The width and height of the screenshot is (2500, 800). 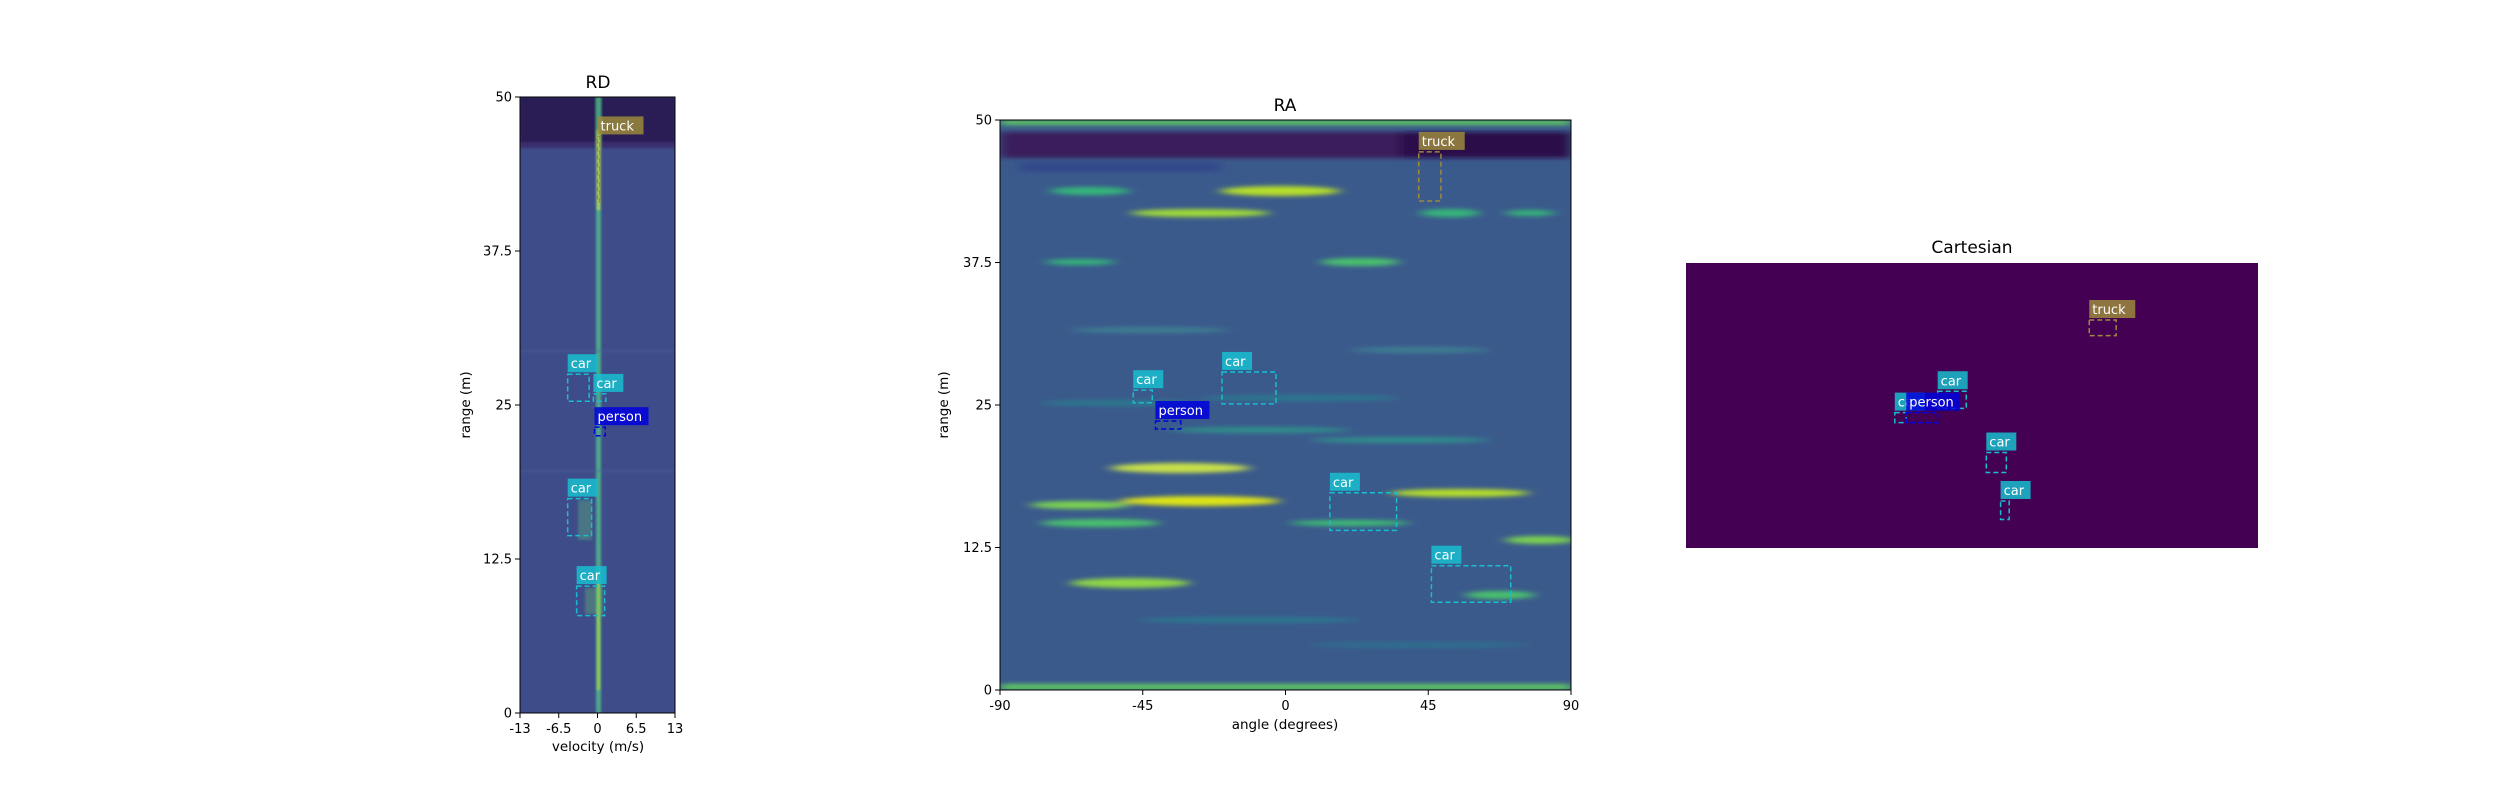 I want to click on ra-x-ticks: -90 -45 0 45 90, so click(x=1284, y=702).